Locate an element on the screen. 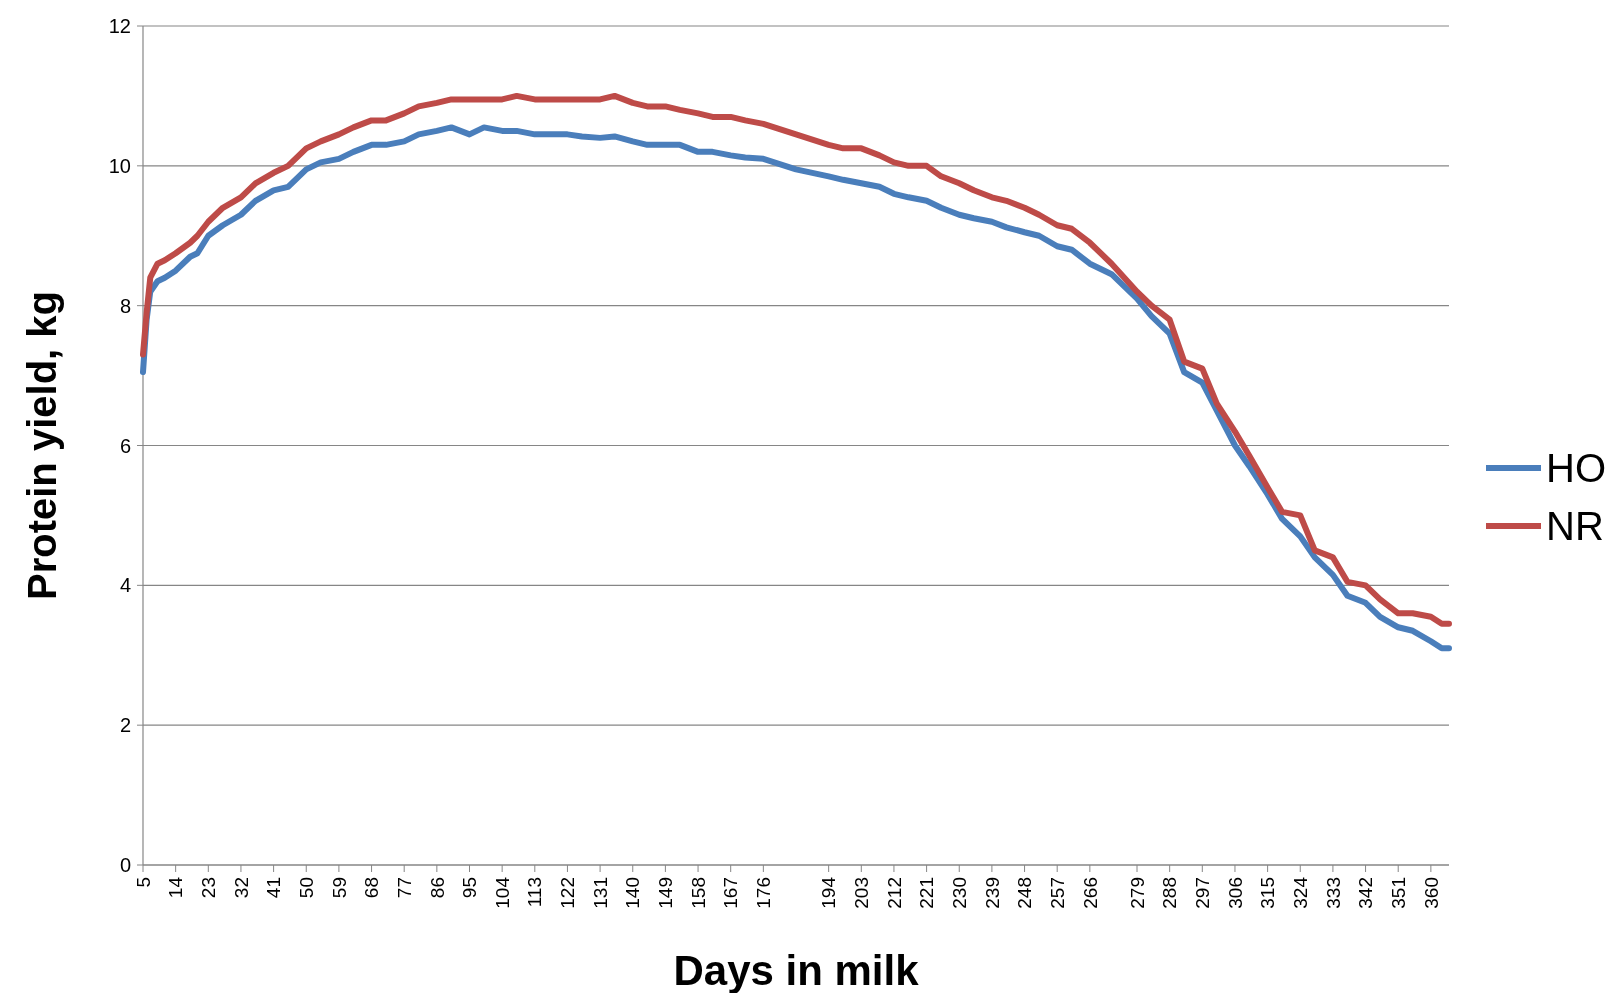  x-tick-label: 297 is located at coordinates (1202, 893).